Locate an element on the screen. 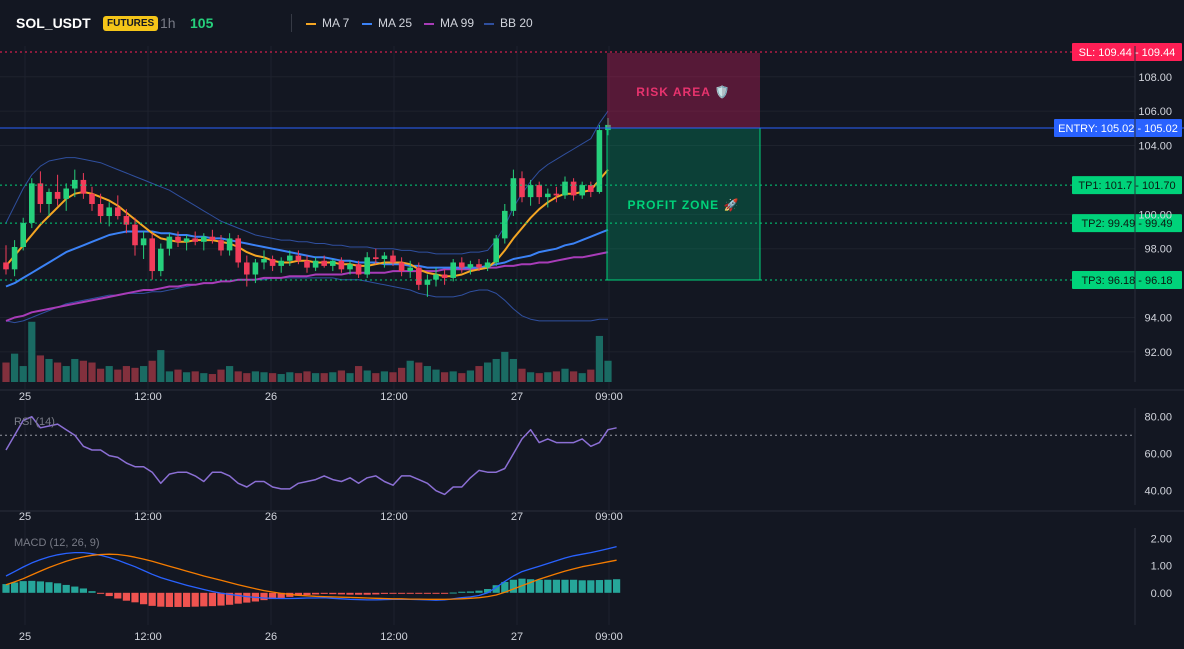 The image size is (1184, 649). level-tag-sl is located at coordinates (1127, 52).